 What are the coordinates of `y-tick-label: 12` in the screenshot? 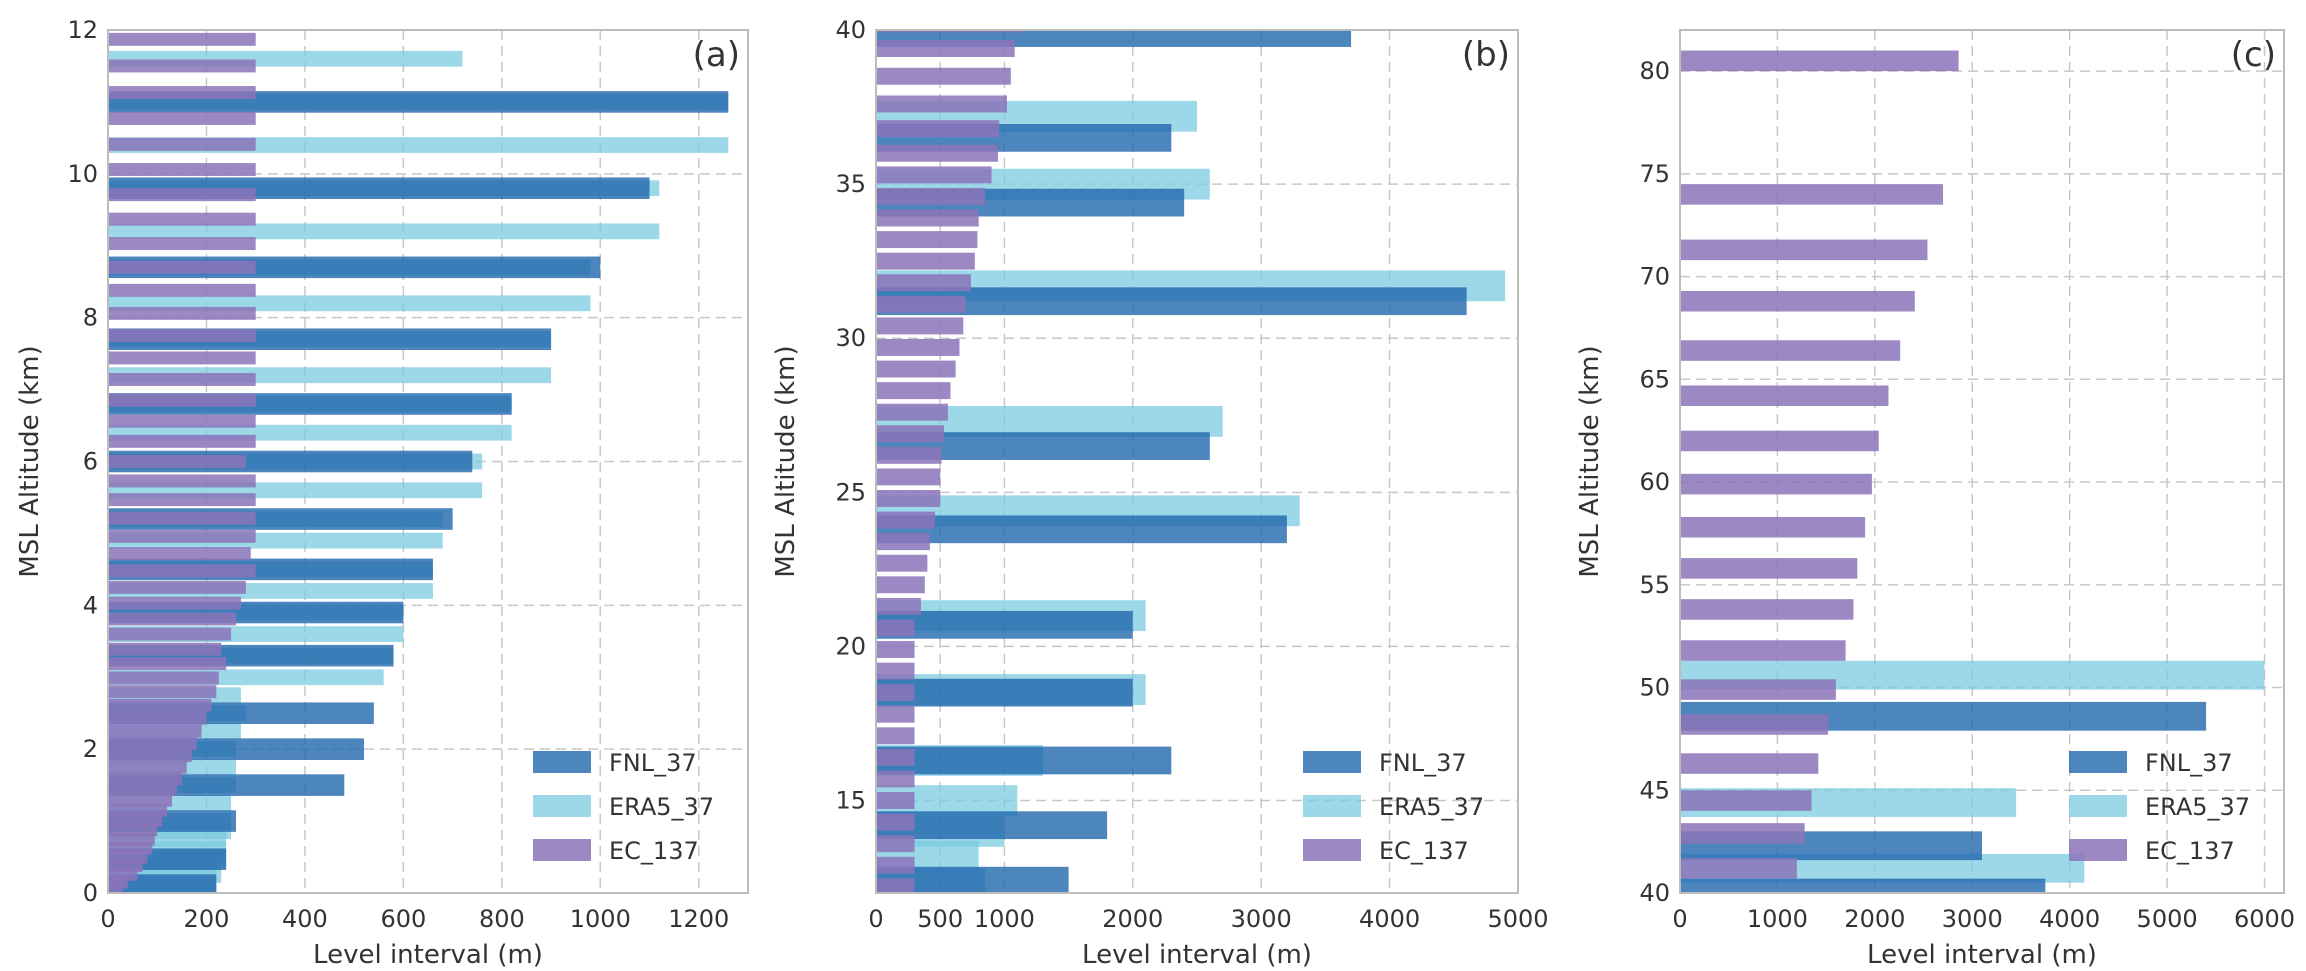 It's located at (82, 30).